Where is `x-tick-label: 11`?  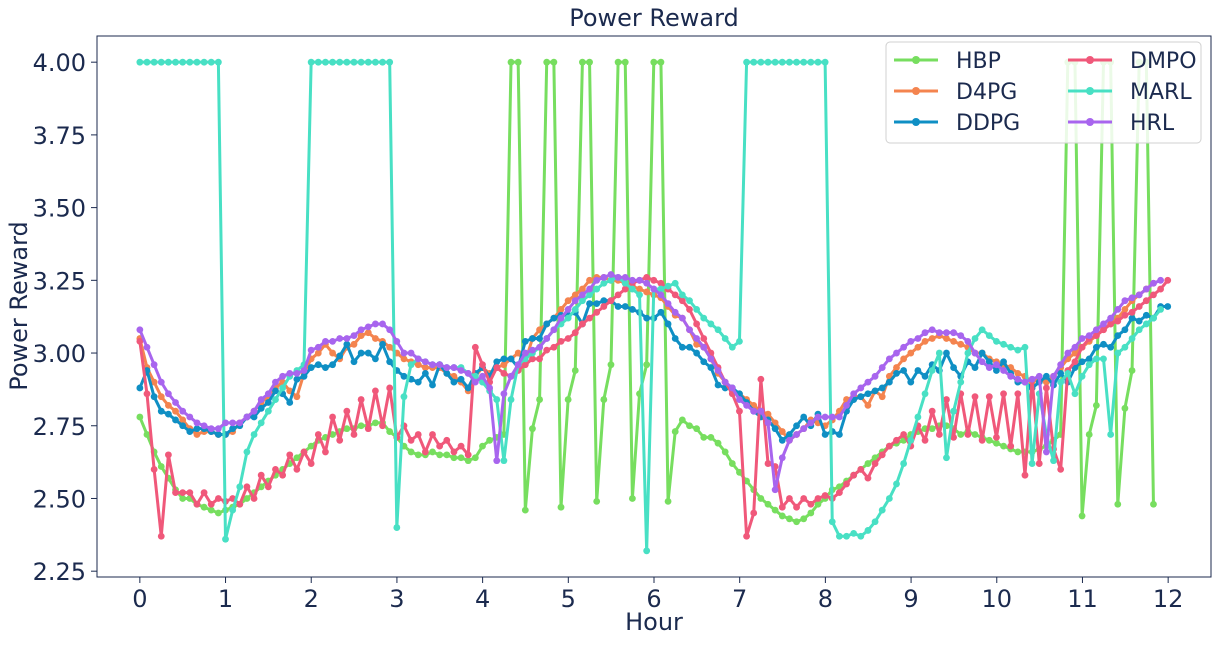
x-tick-label: 11 is located at coordinates (1082, 599).